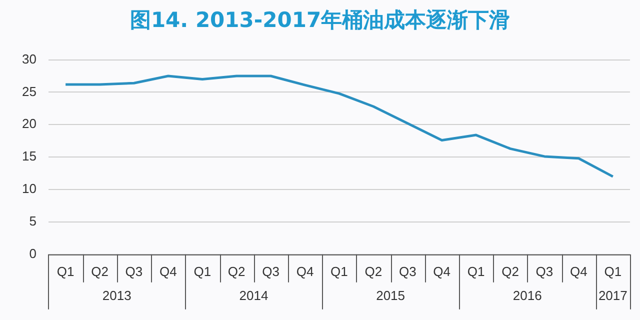 The height and width of the screenshot is (320, 640). I want to click on y-tick-label: 10, so click(29, 188).